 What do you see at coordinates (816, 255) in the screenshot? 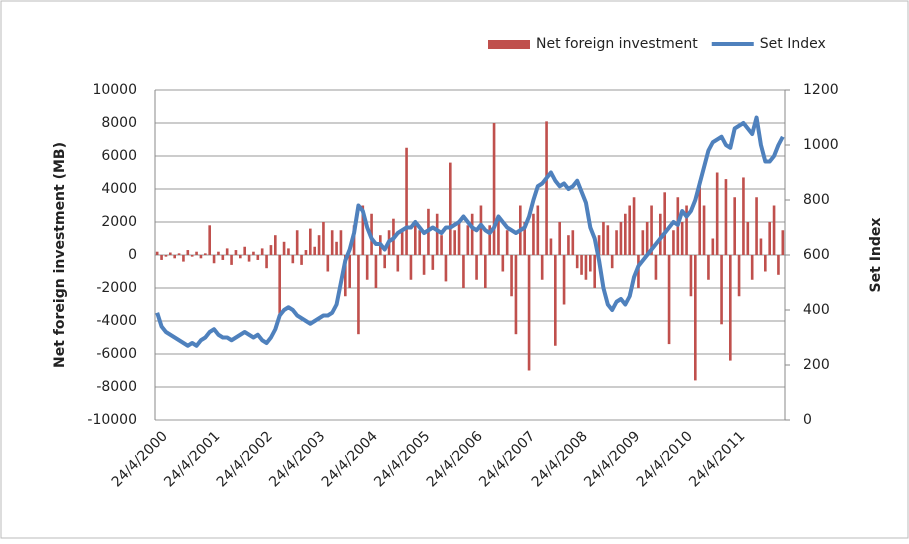
I see `y2-tick-label: 600` at bounding box center [816, 255].